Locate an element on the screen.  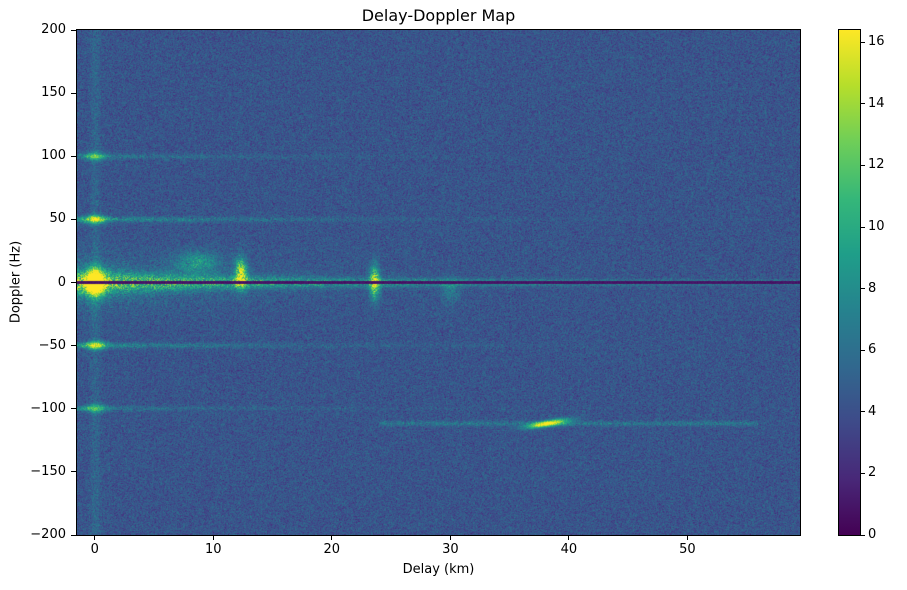
colorbar-tick-label: 16 is located at coordinates (876, 42).